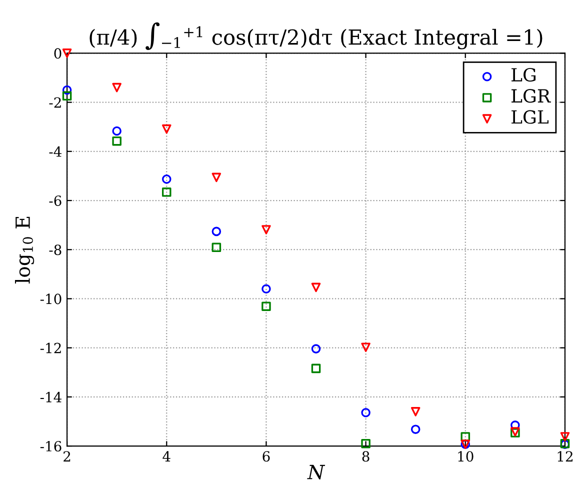  Describe the element at coordinates (24, 250) in the screenshot. I see `y-axis-title: log$_{10}$ E` at that location.